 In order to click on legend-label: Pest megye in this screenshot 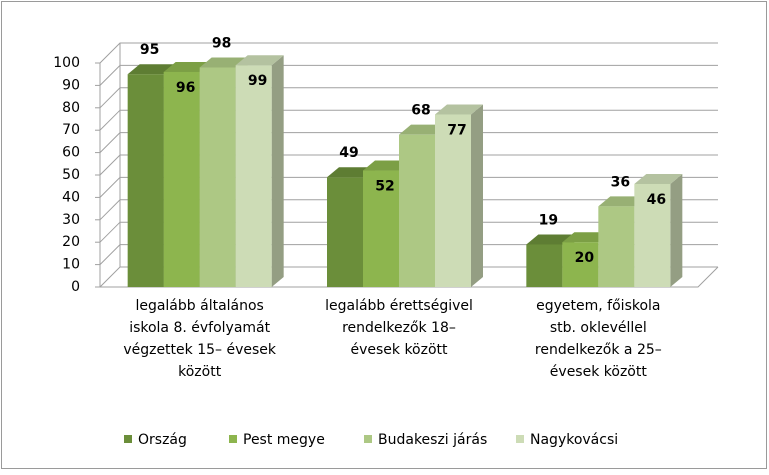, I will do `click(284, 440)`.